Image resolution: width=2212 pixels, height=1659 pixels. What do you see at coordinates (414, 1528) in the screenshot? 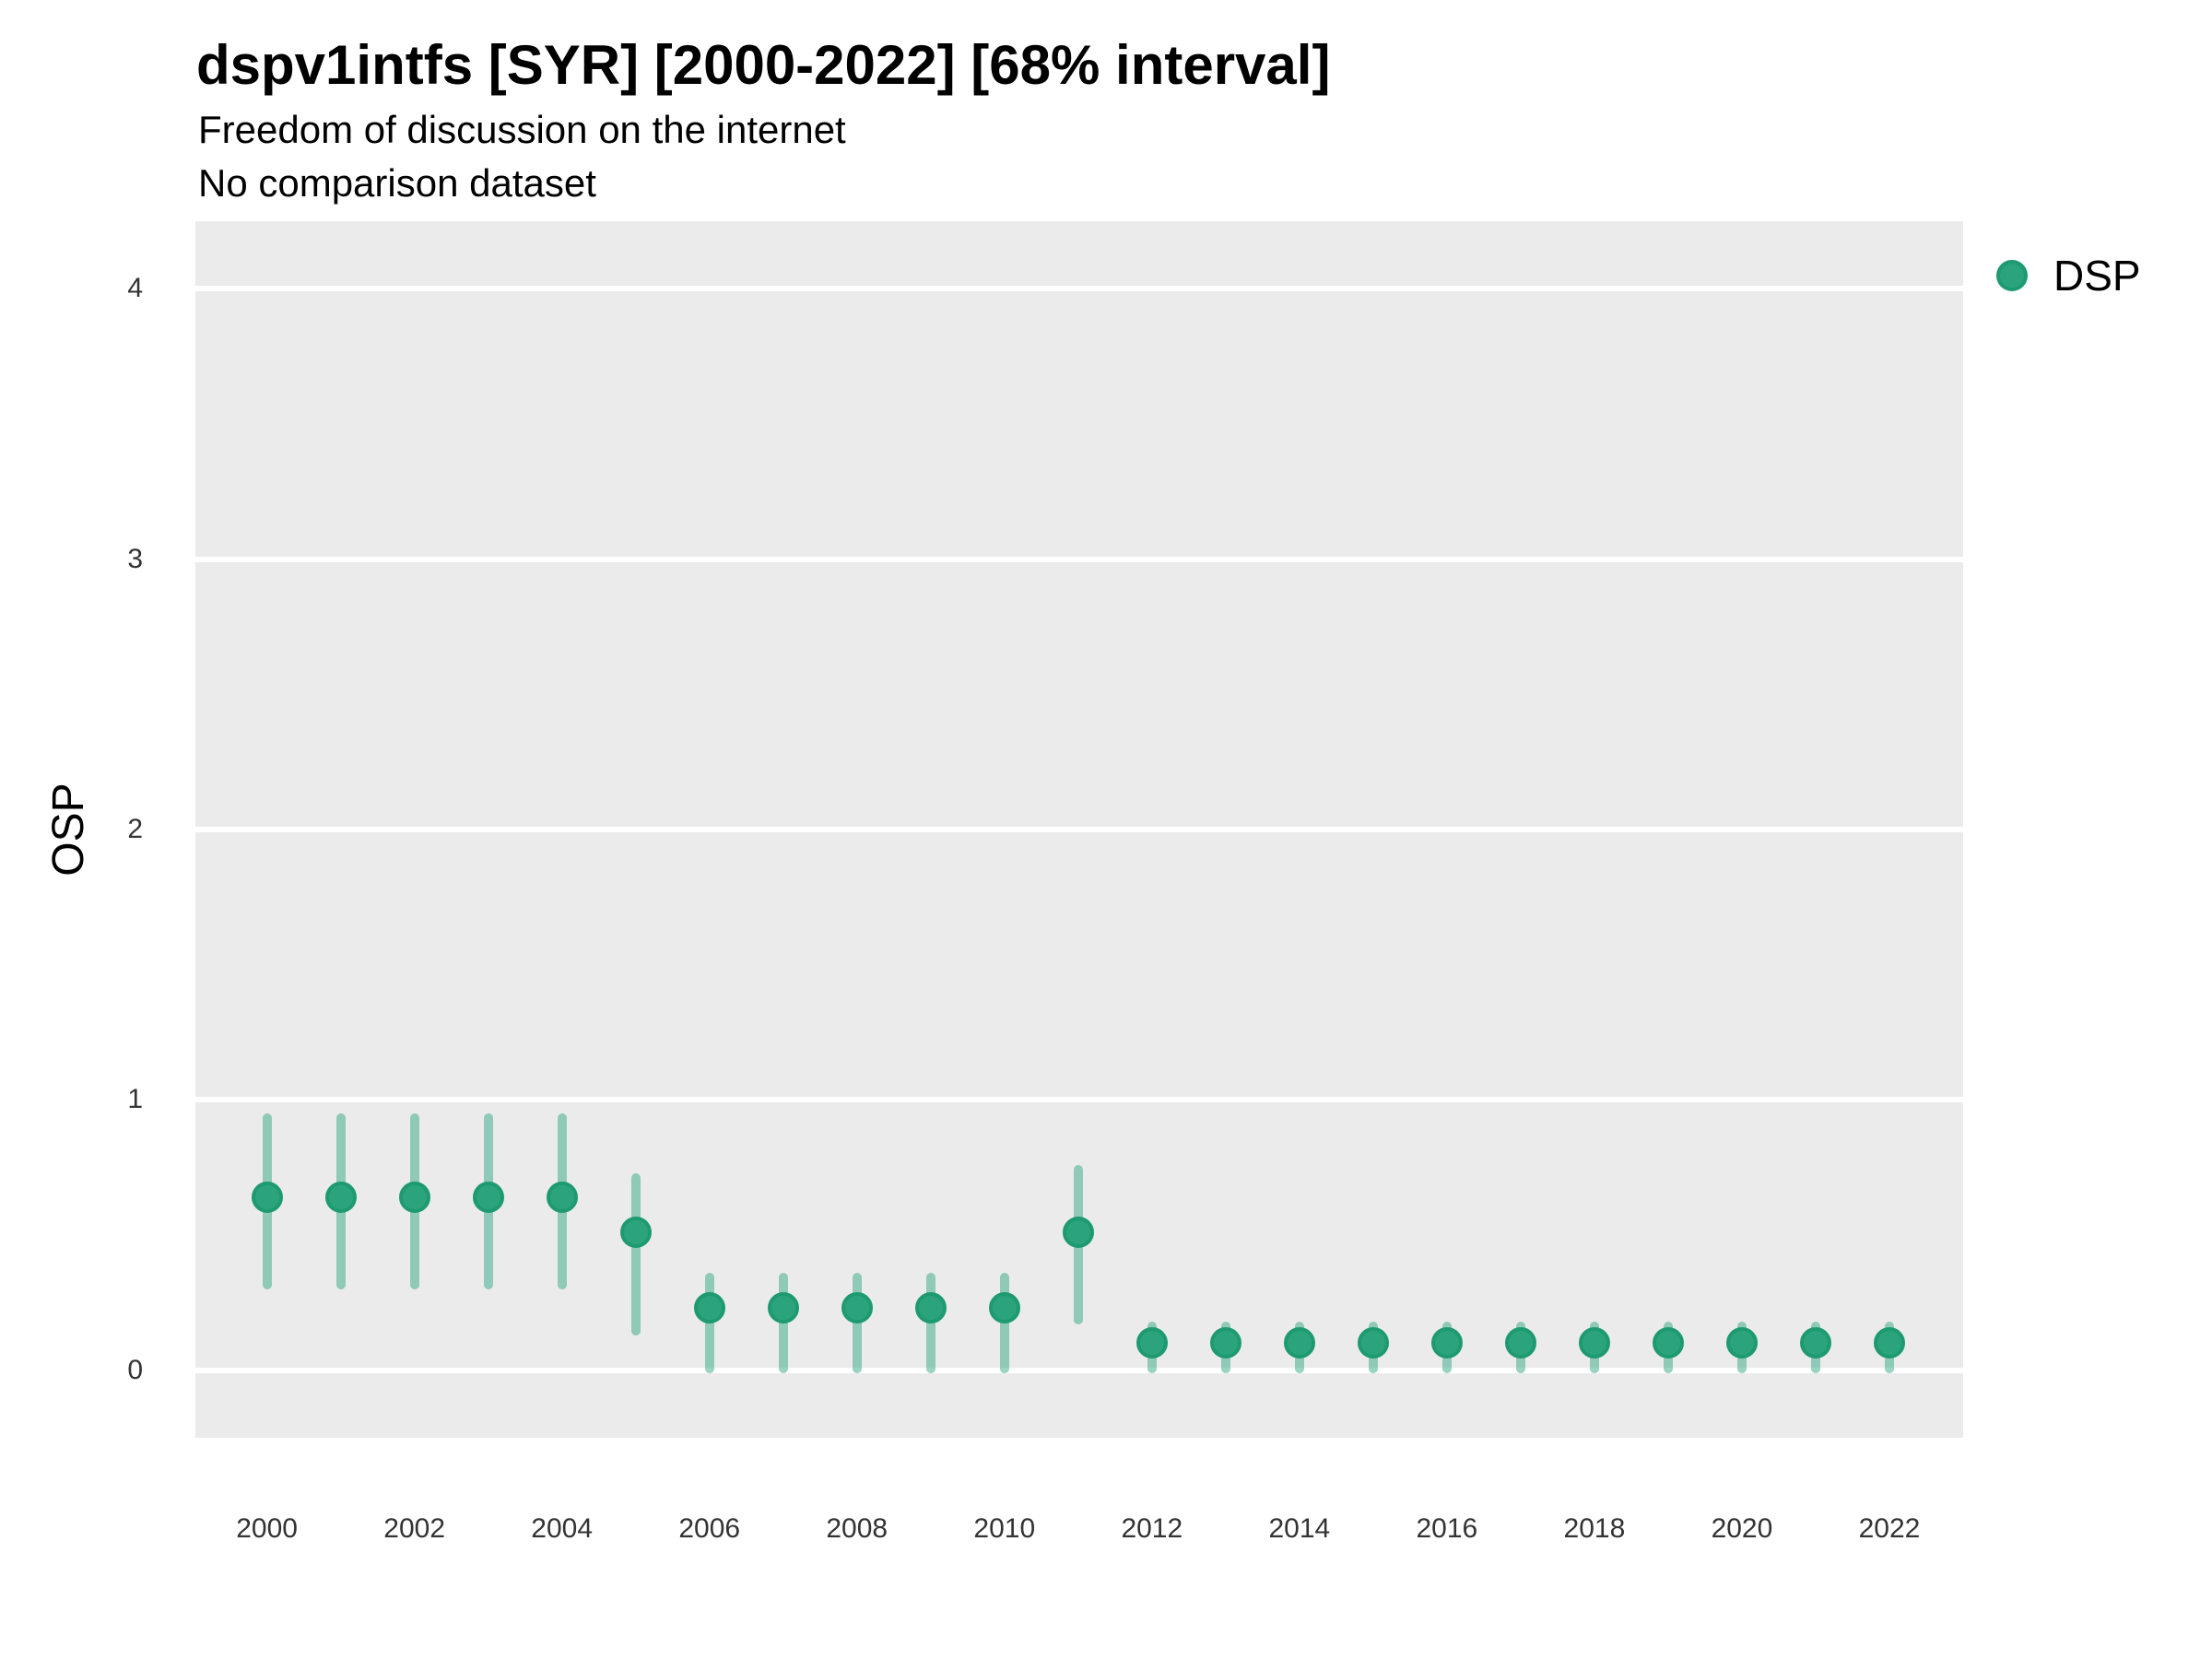
I see `x-tick-label: 2002` at bounding box center [414, 1528].